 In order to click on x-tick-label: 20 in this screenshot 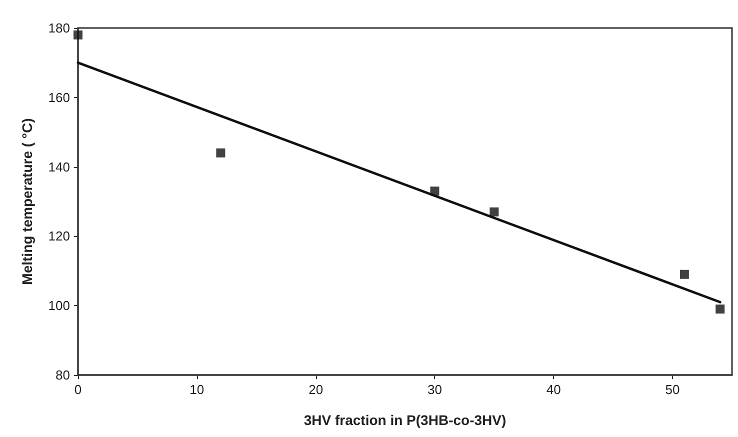, I will do `click(316, 389)`.